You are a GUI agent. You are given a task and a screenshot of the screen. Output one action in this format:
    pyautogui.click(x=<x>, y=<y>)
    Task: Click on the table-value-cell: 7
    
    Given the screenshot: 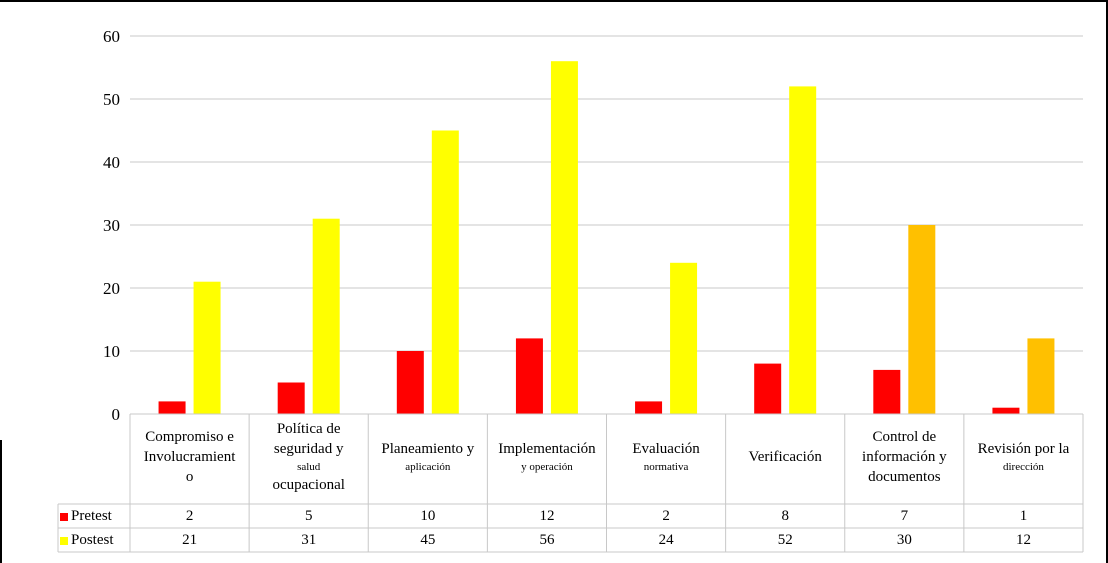 What is the action you would take?
    pyautogui.click(x=904, y=516)
    